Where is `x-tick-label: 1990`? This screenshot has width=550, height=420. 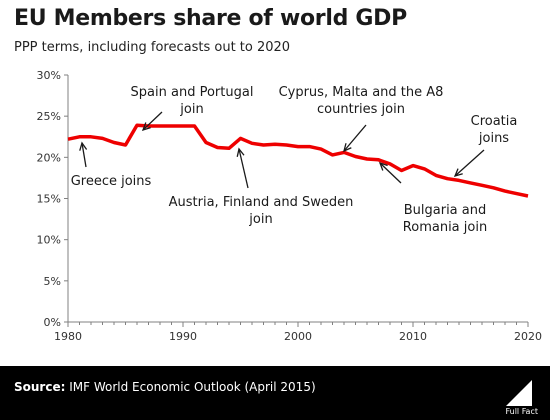
x-tick-label: 1990 is located at coordinates (183, 336).